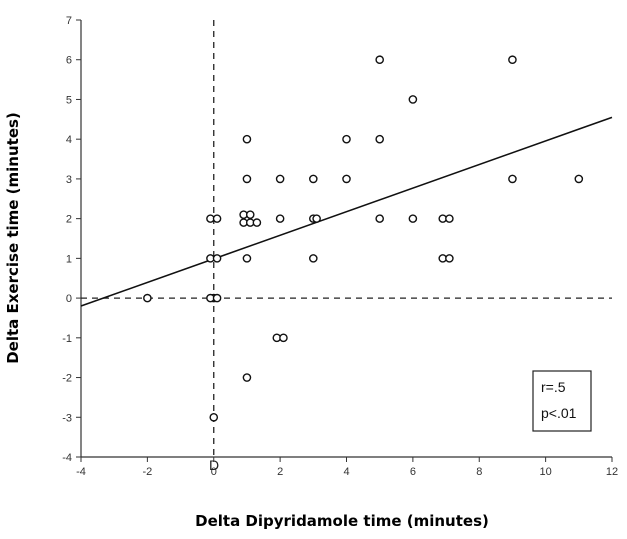  What do you see at coordinates (214, 465) in the screenshot?
I see `x-marker-label: D` at bounding box center [214, 465].